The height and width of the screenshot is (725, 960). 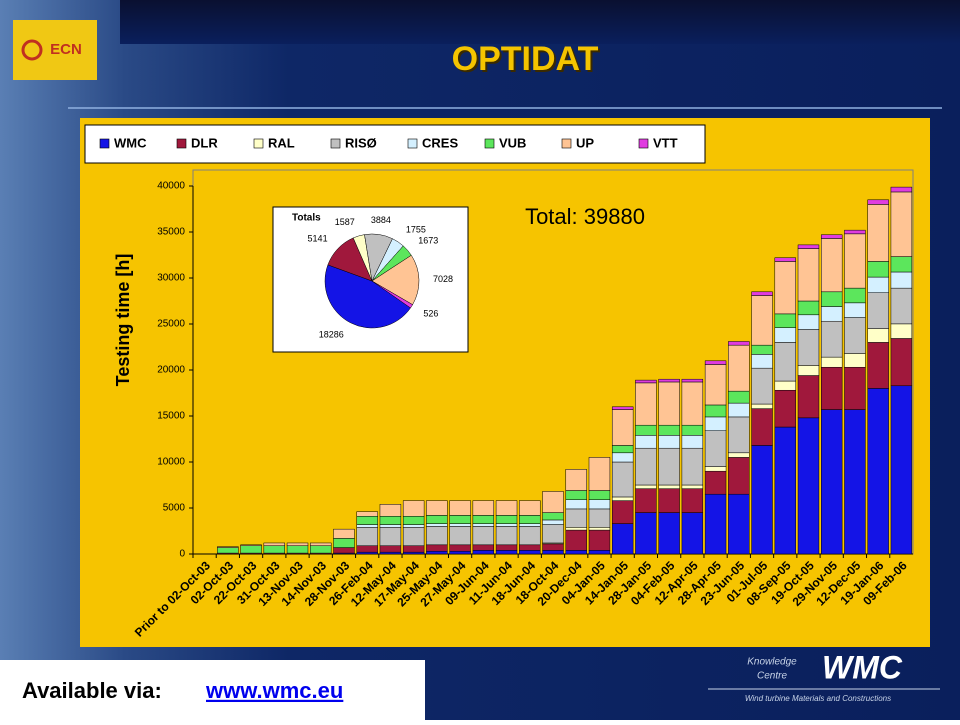 What do you see at coordinates (306, 218) in the screenshot?
I see `pie-title: Totals` at bounding box center [306, 218].